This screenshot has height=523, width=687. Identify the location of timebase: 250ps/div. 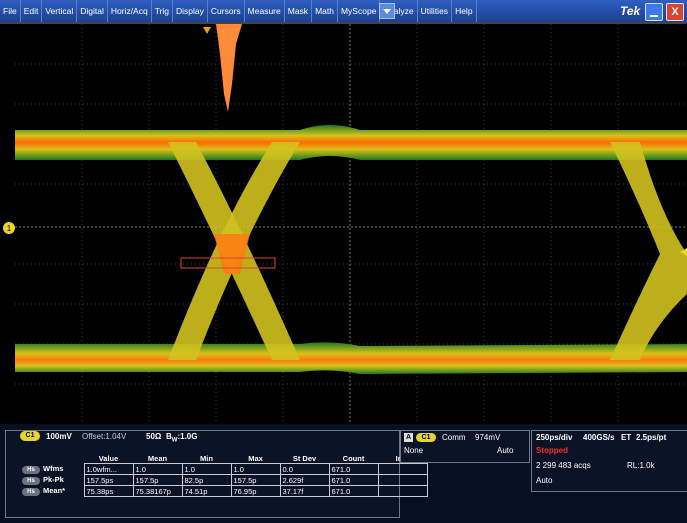
(554, 437).